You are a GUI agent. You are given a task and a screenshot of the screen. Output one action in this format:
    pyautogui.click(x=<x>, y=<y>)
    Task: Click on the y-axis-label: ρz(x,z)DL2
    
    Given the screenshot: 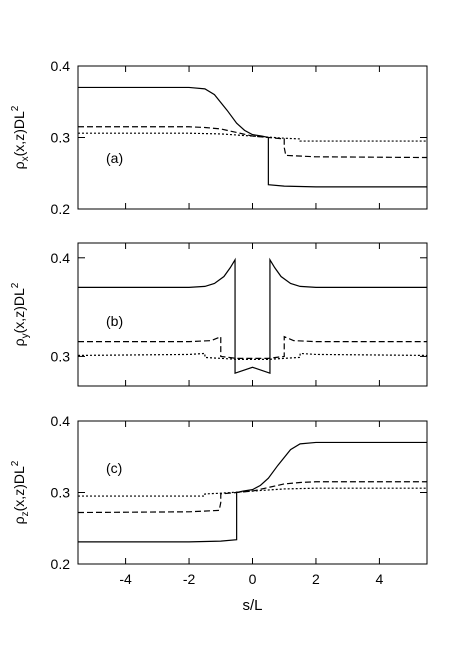 What is the action you would take?
    pyautogui.click(x=20, y=492)
    